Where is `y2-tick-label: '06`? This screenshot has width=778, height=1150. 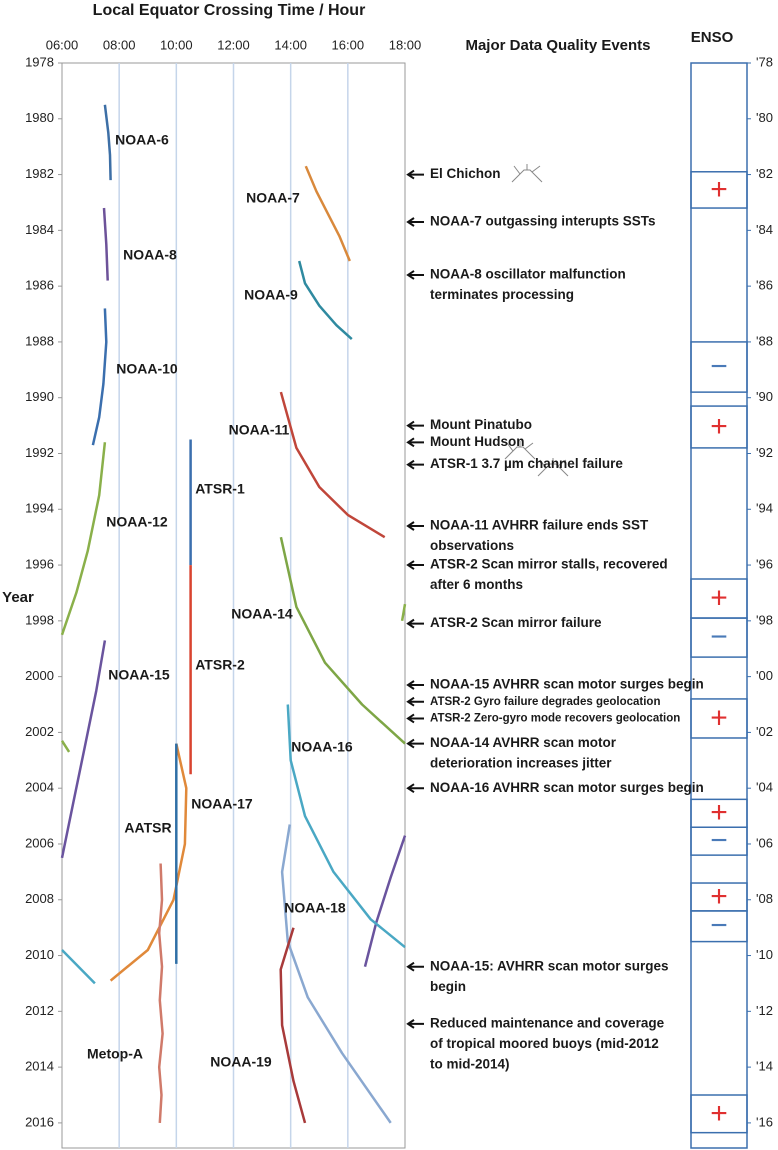
y2-tick-label: '06 is located at coordinates (764, 842).